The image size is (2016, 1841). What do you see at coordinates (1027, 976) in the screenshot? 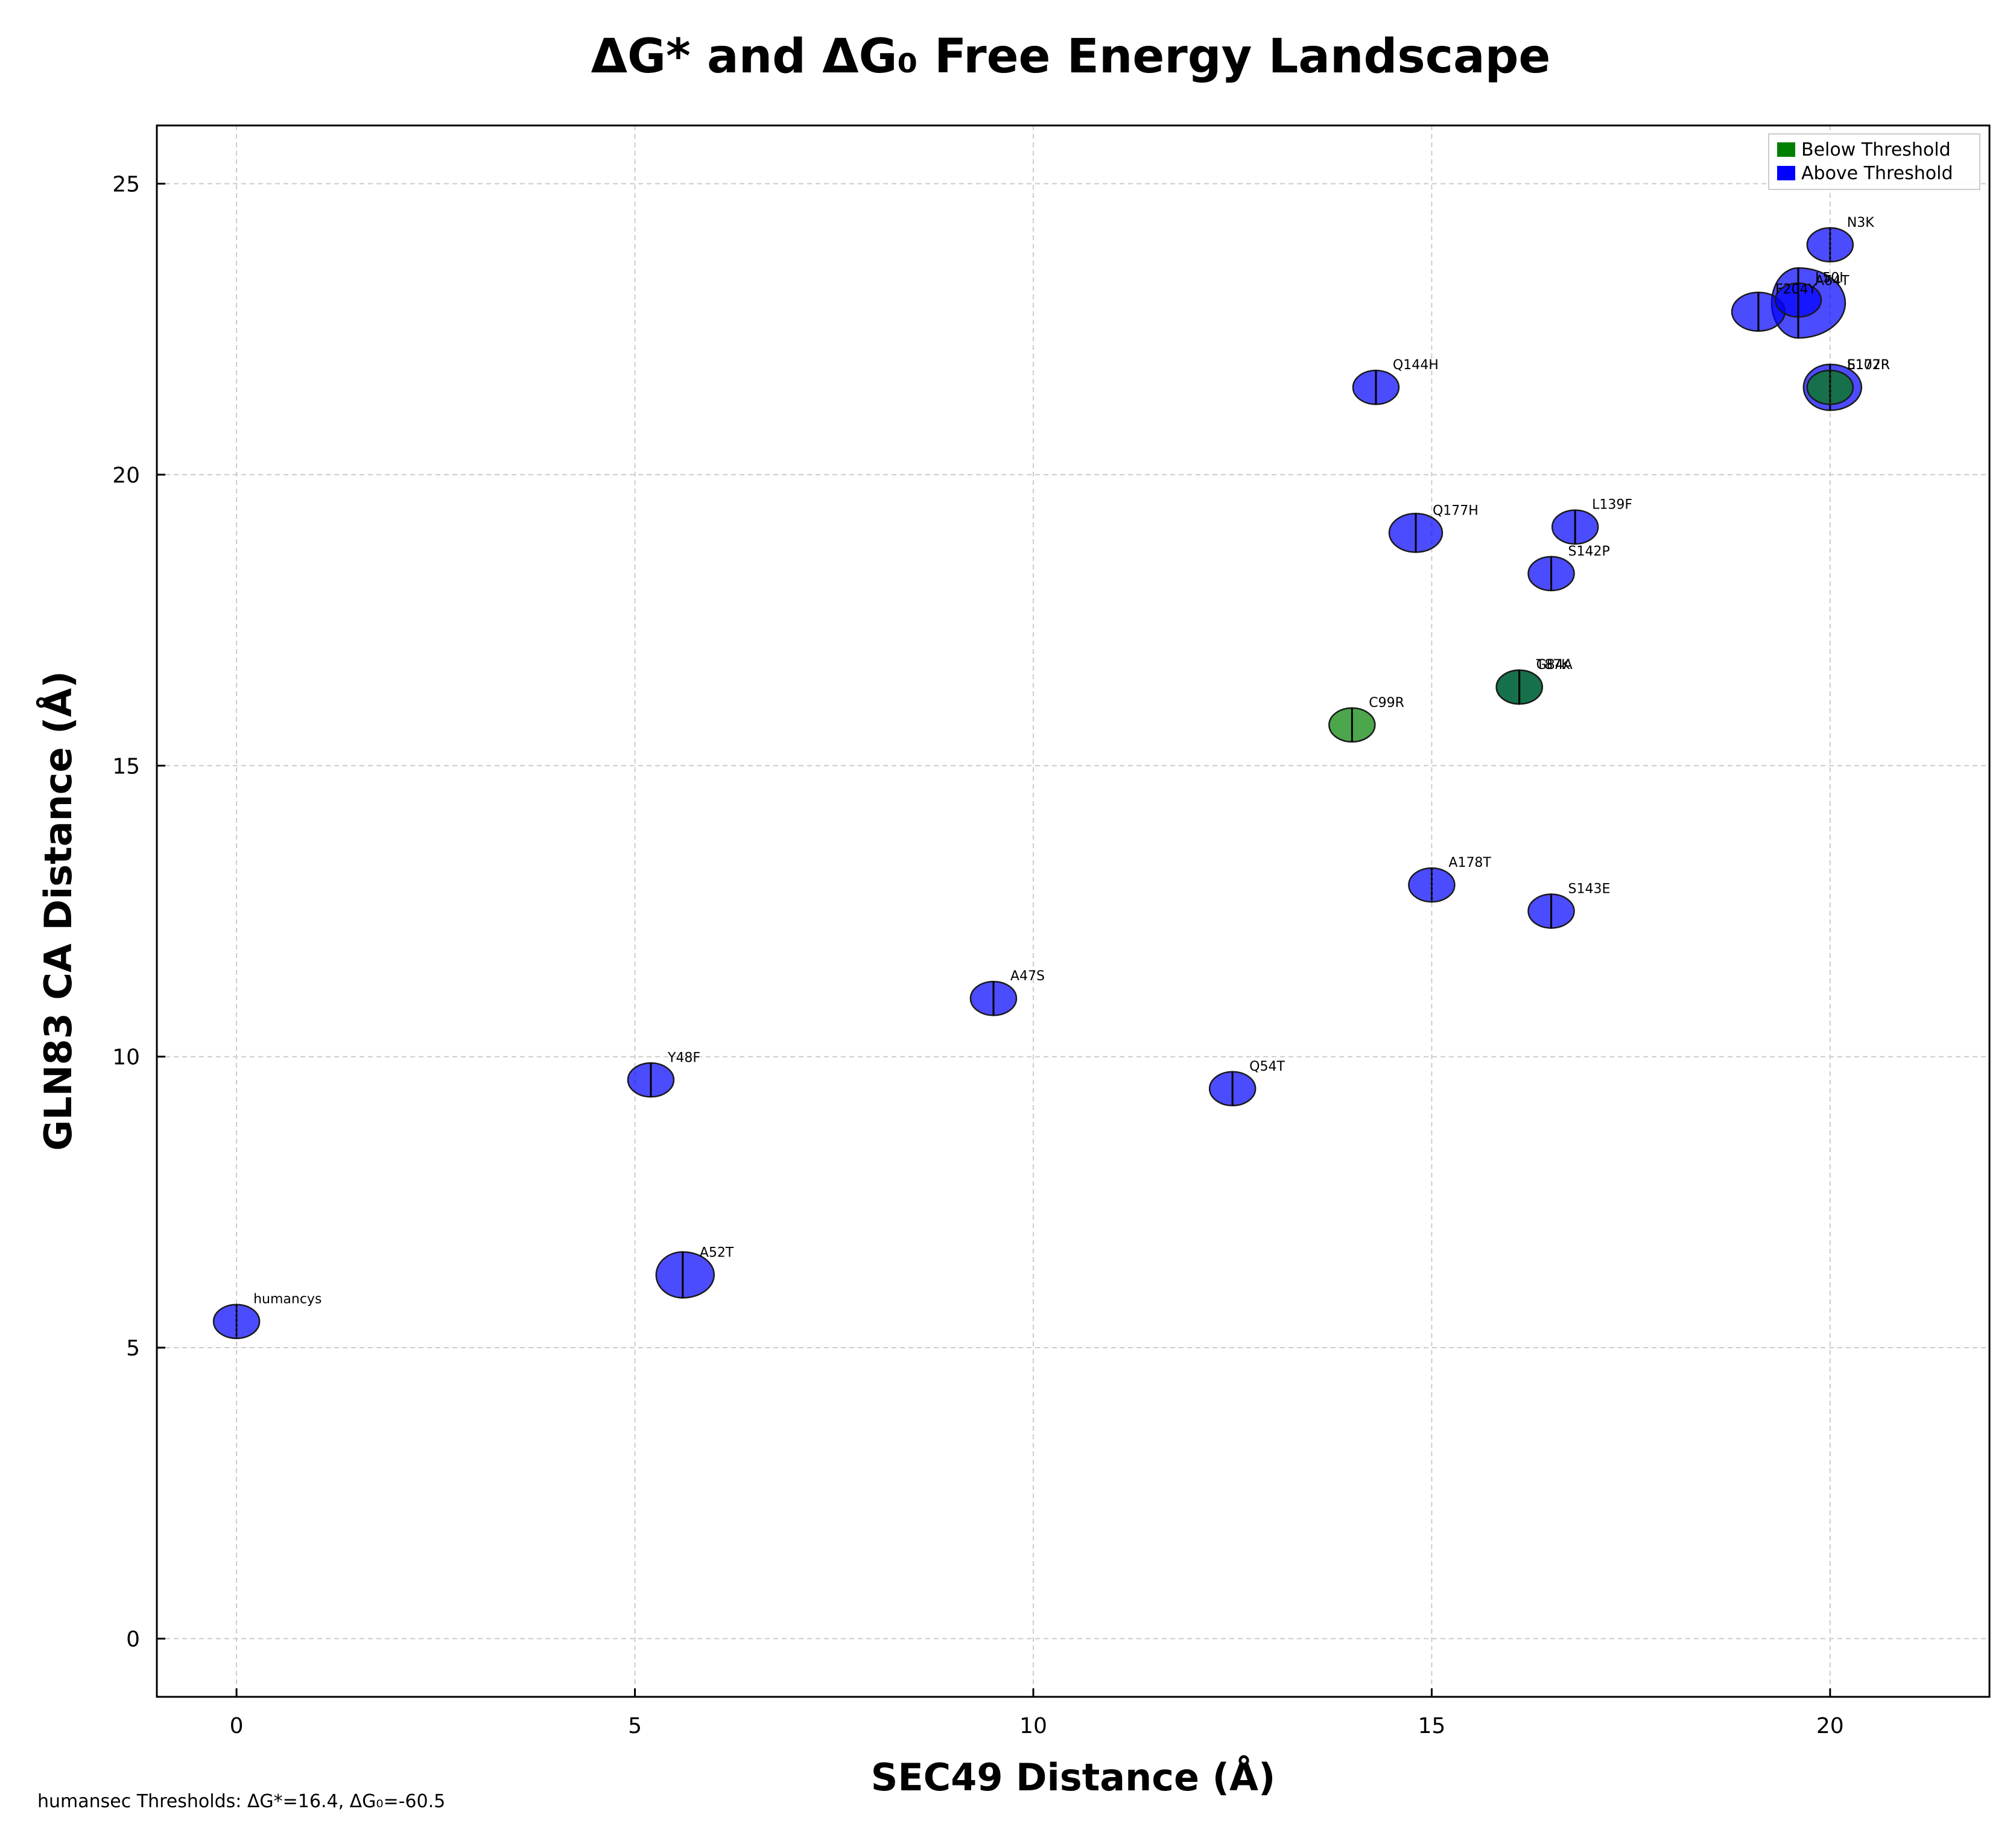
I see `point-label: A47S` at bounding box center [1027, 976].